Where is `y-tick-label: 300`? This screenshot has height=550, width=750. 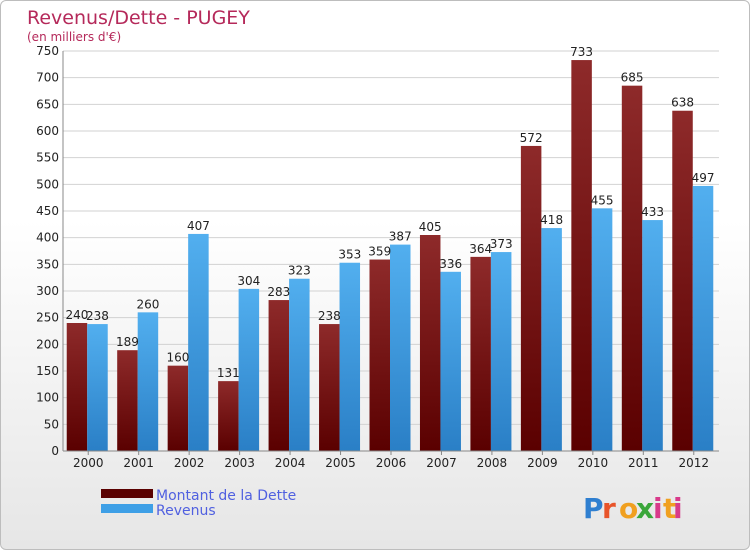 y-tick-label: 300 is located at coordinates (47, 291).